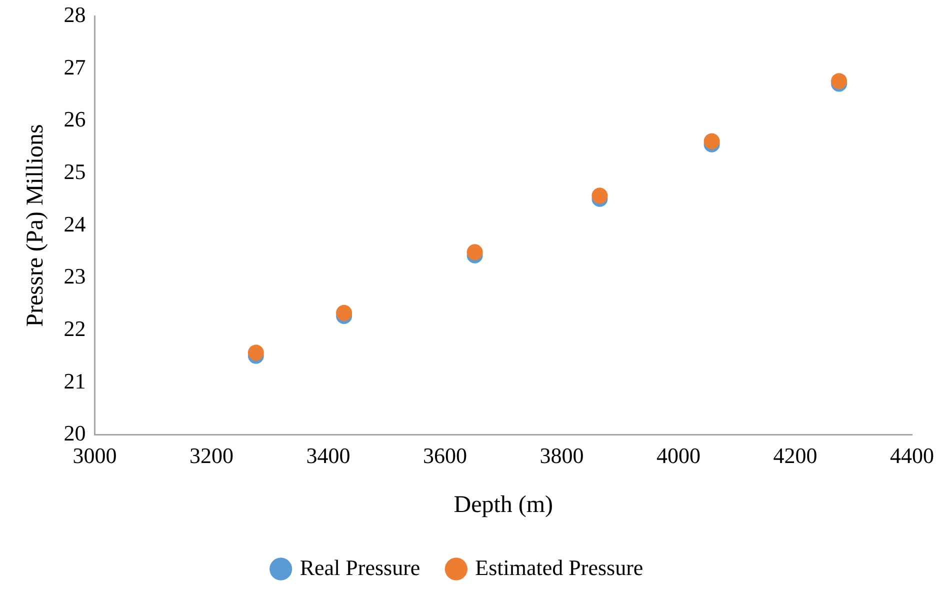 This screenshot has width=942, height=590. I want to click on legend-label: Estimated Pressure, so click(559, 567).